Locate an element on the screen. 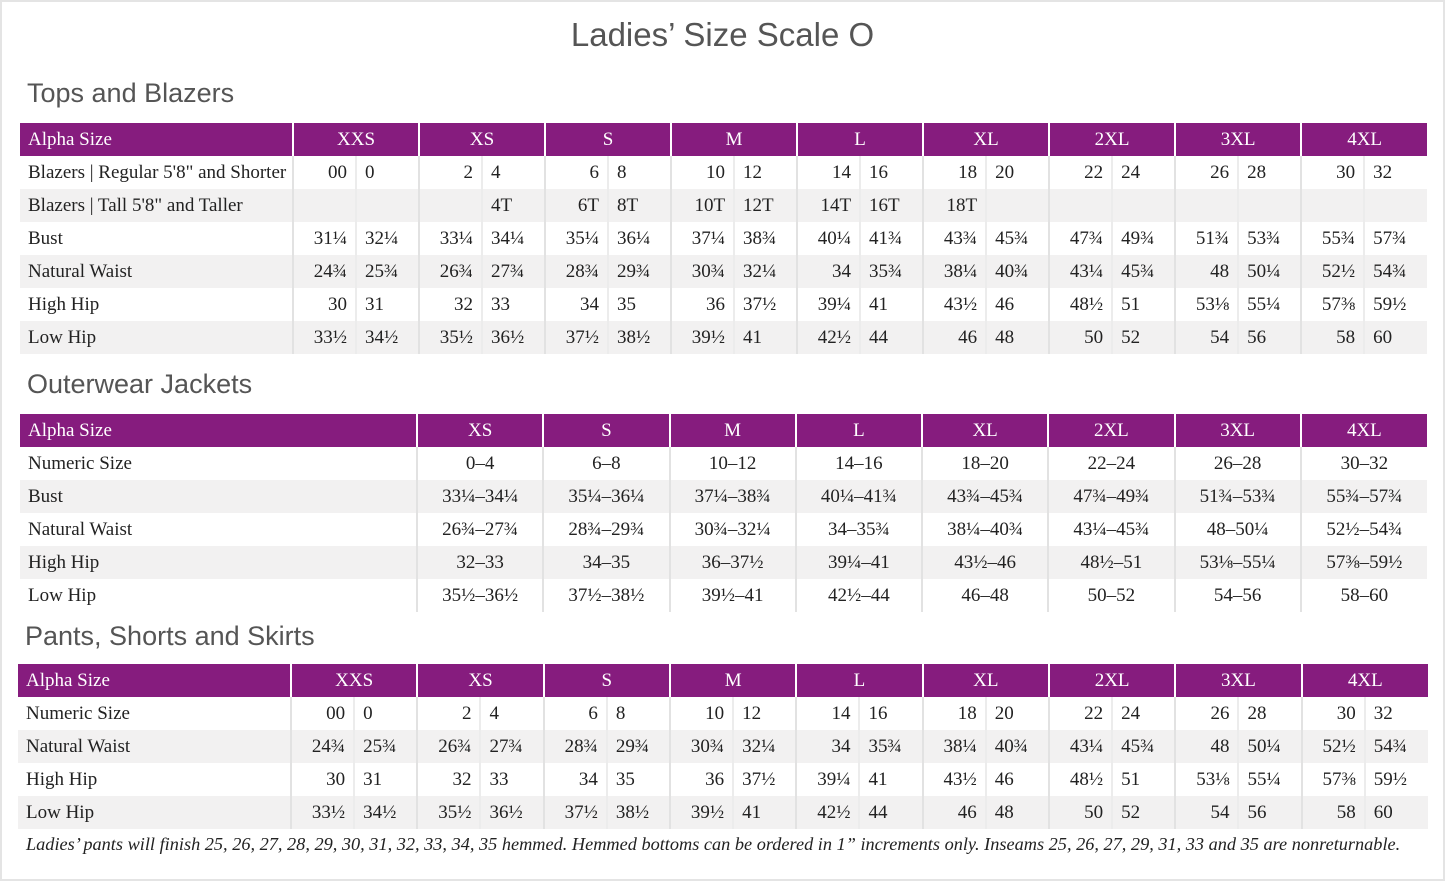  size-value-cell: 2 is located at coordinates (450, 172).